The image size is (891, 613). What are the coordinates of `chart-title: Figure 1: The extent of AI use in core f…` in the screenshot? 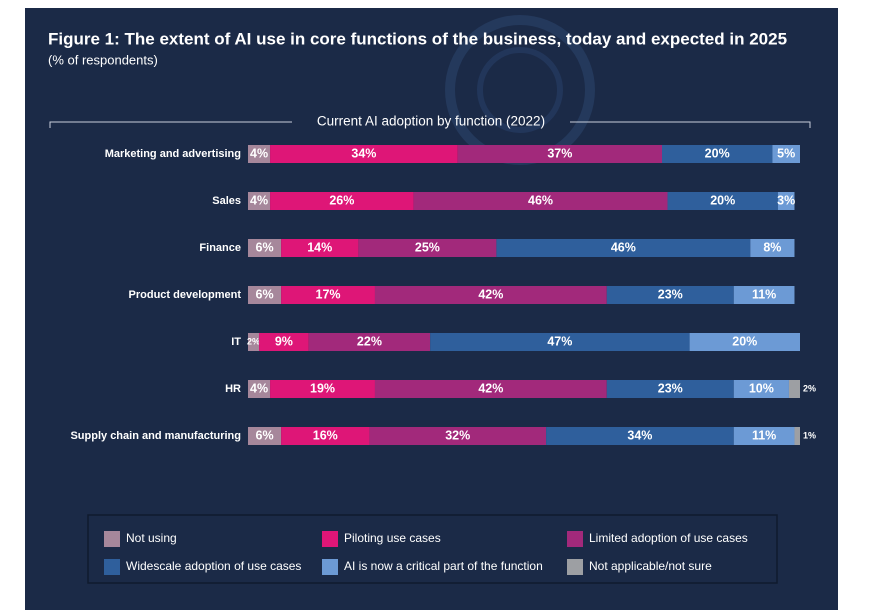 It's located at (417, 38).